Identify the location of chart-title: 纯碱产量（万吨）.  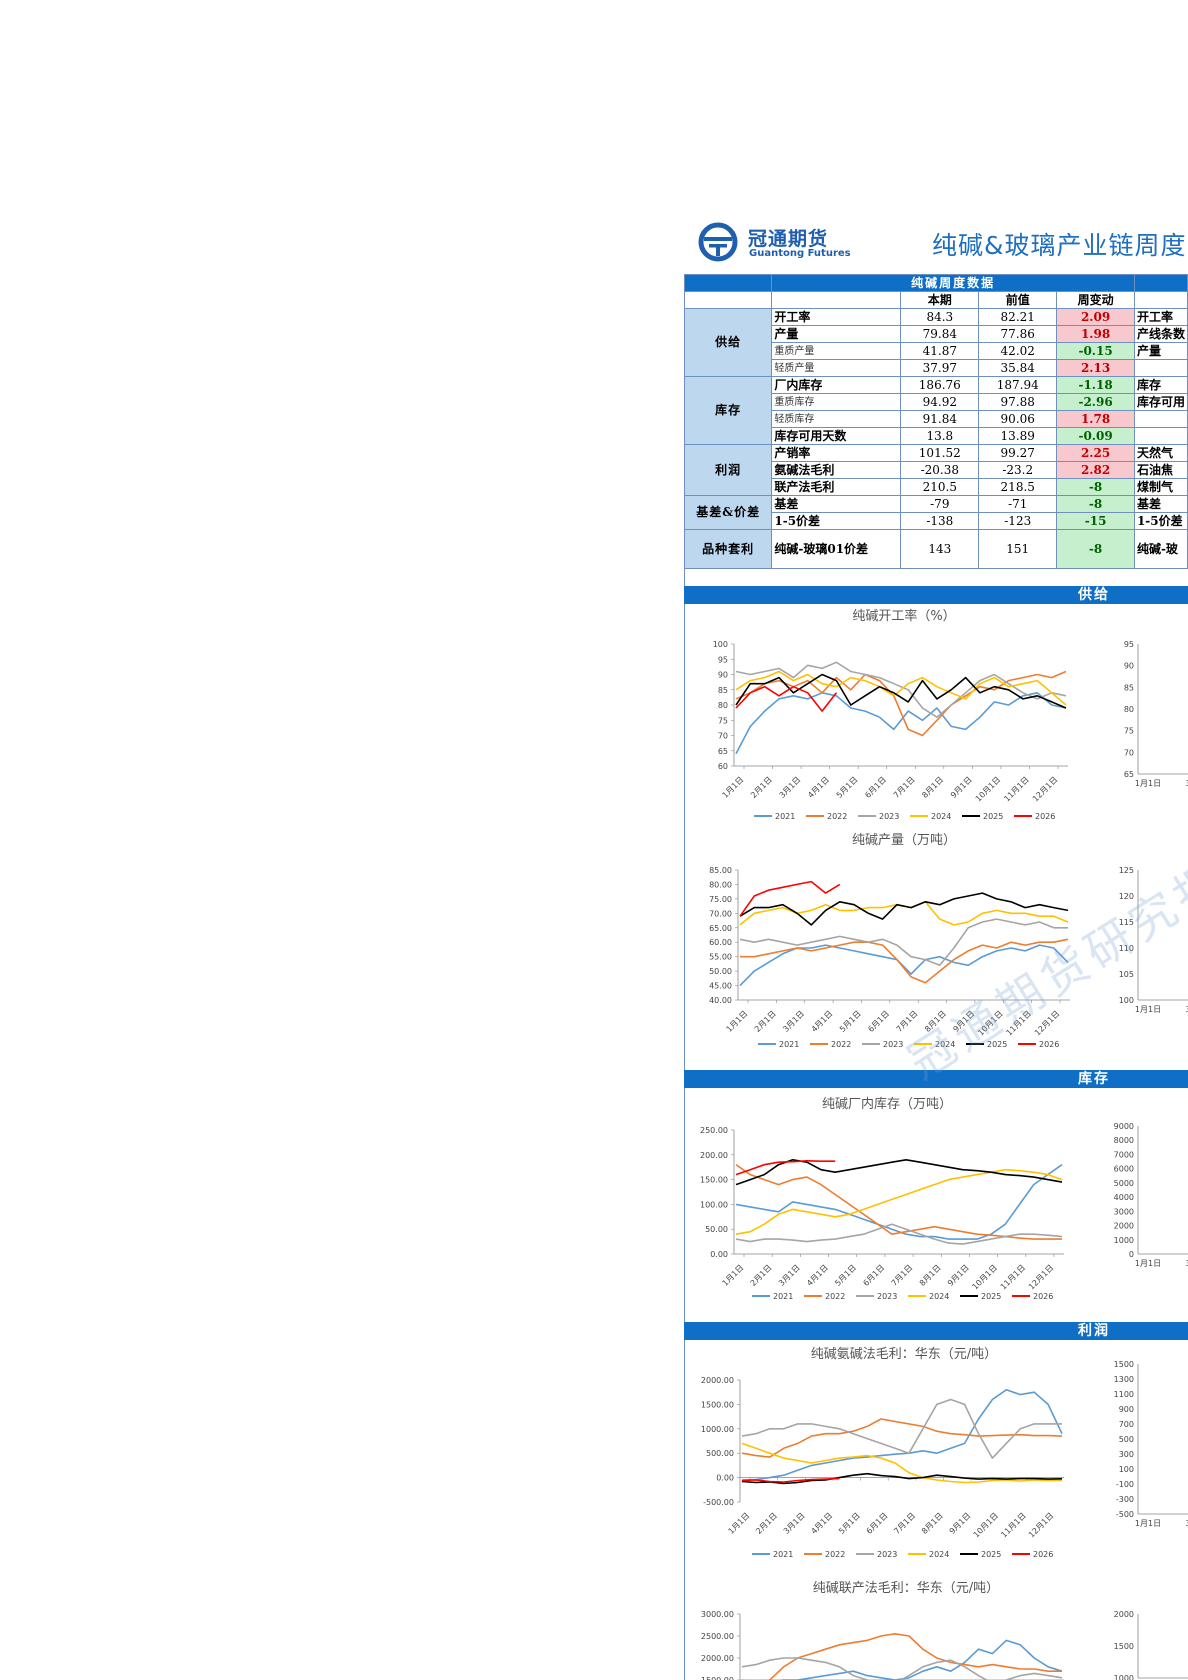
(904, 840).